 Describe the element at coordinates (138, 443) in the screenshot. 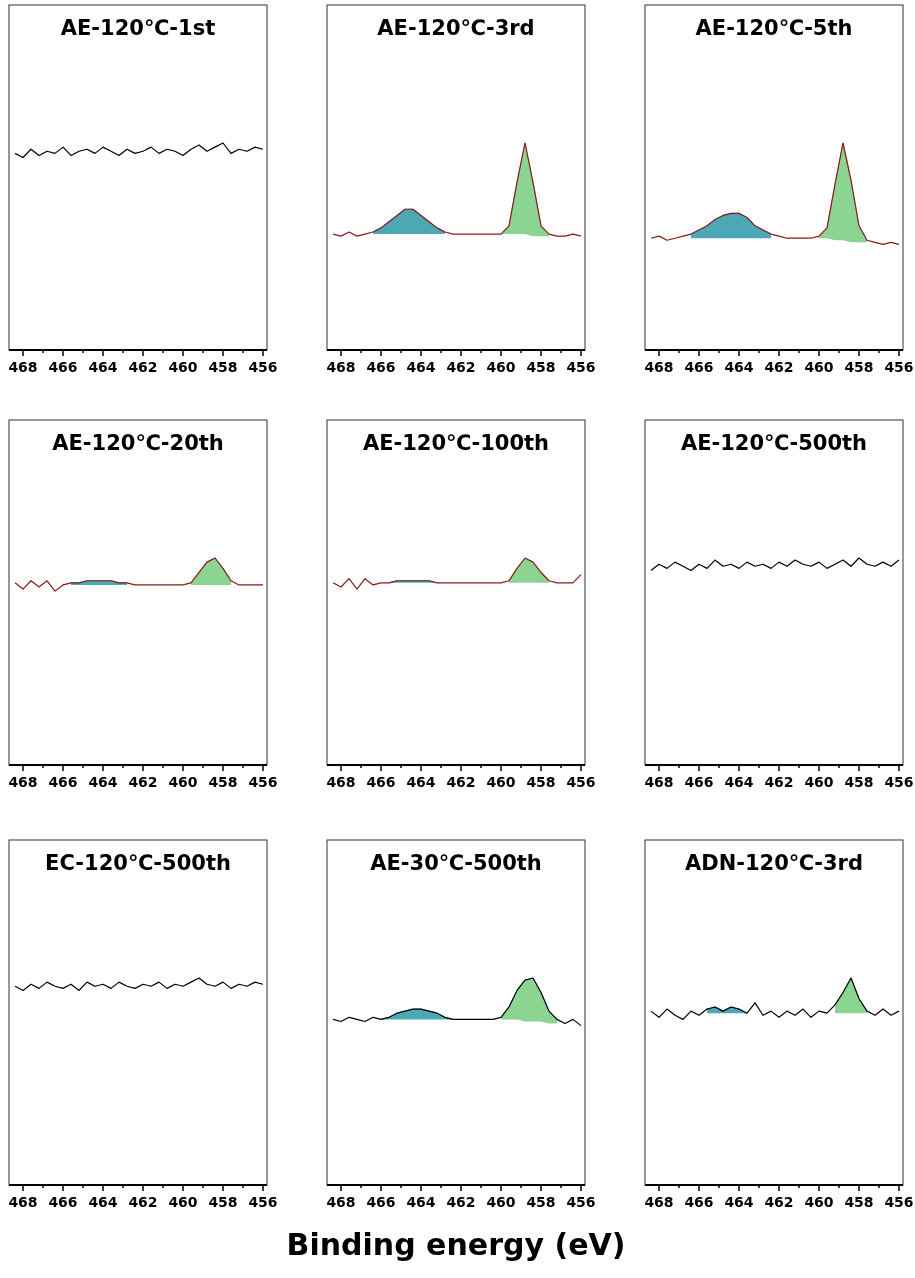

I see `chart-title: AE-120℃-20th` at that location.